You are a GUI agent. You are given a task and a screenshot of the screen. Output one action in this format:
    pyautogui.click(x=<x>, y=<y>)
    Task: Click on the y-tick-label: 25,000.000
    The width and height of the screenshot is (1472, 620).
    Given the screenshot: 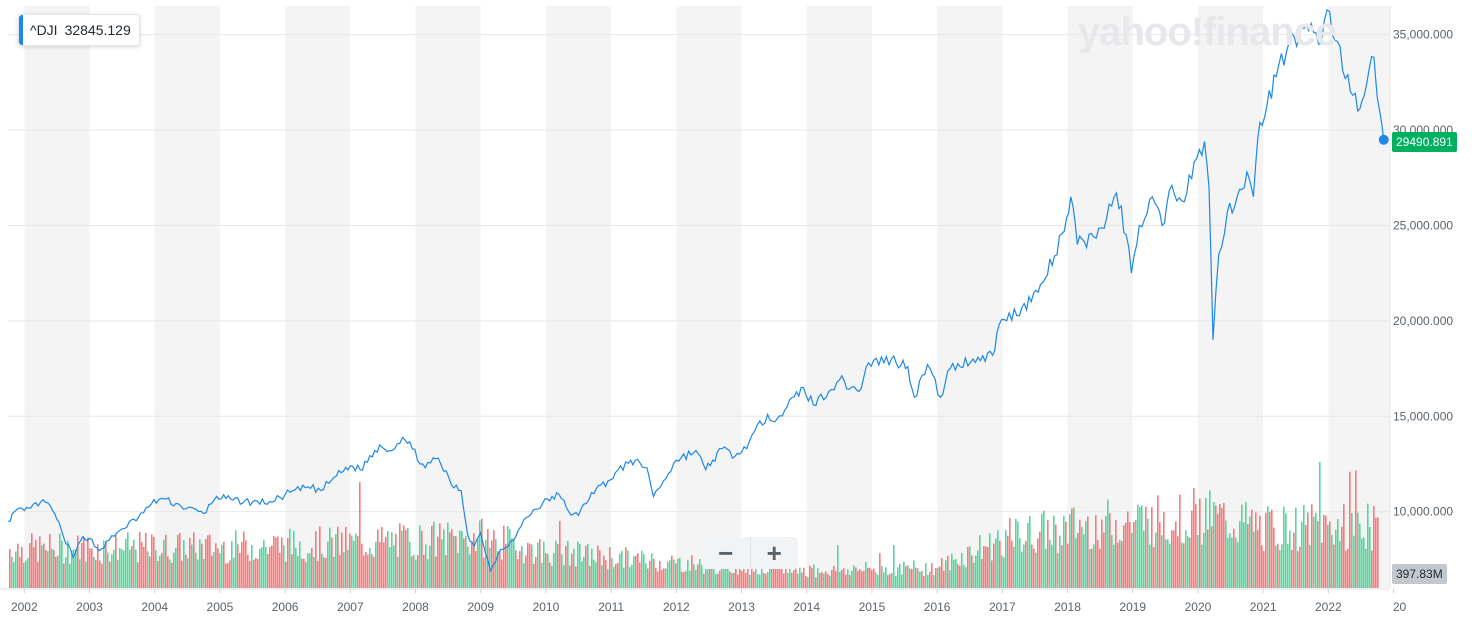 What is the action you would take?
    pyautogui.click(x=1423, y=225)
    